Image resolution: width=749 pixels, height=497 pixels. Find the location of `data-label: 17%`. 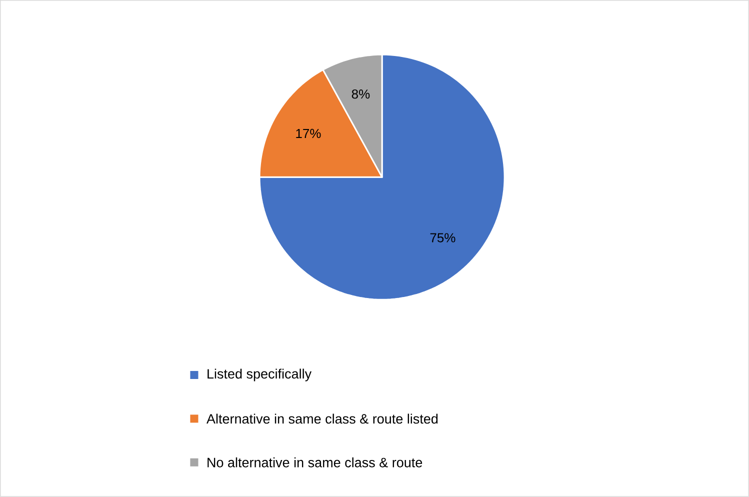

data-label: 17% is located at coordinates (308, 133).